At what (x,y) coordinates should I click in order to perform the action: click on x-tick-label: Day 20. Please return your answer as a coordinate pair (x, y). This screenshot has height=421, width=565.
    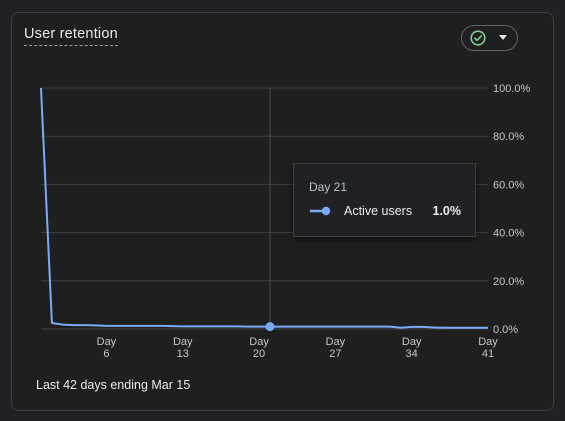
    Looking at the image, I should click on (259, 348).